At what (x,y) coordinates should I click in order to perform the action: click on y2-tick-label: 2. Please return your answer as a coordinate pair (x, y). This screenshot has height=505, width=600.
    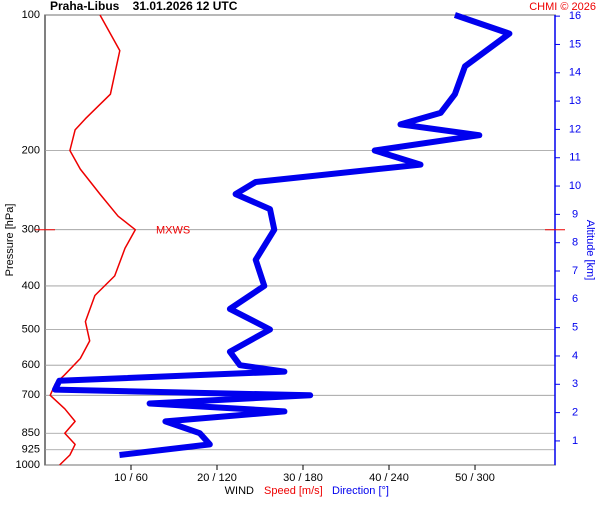
    Looking at the image, I should click on (575, 413).